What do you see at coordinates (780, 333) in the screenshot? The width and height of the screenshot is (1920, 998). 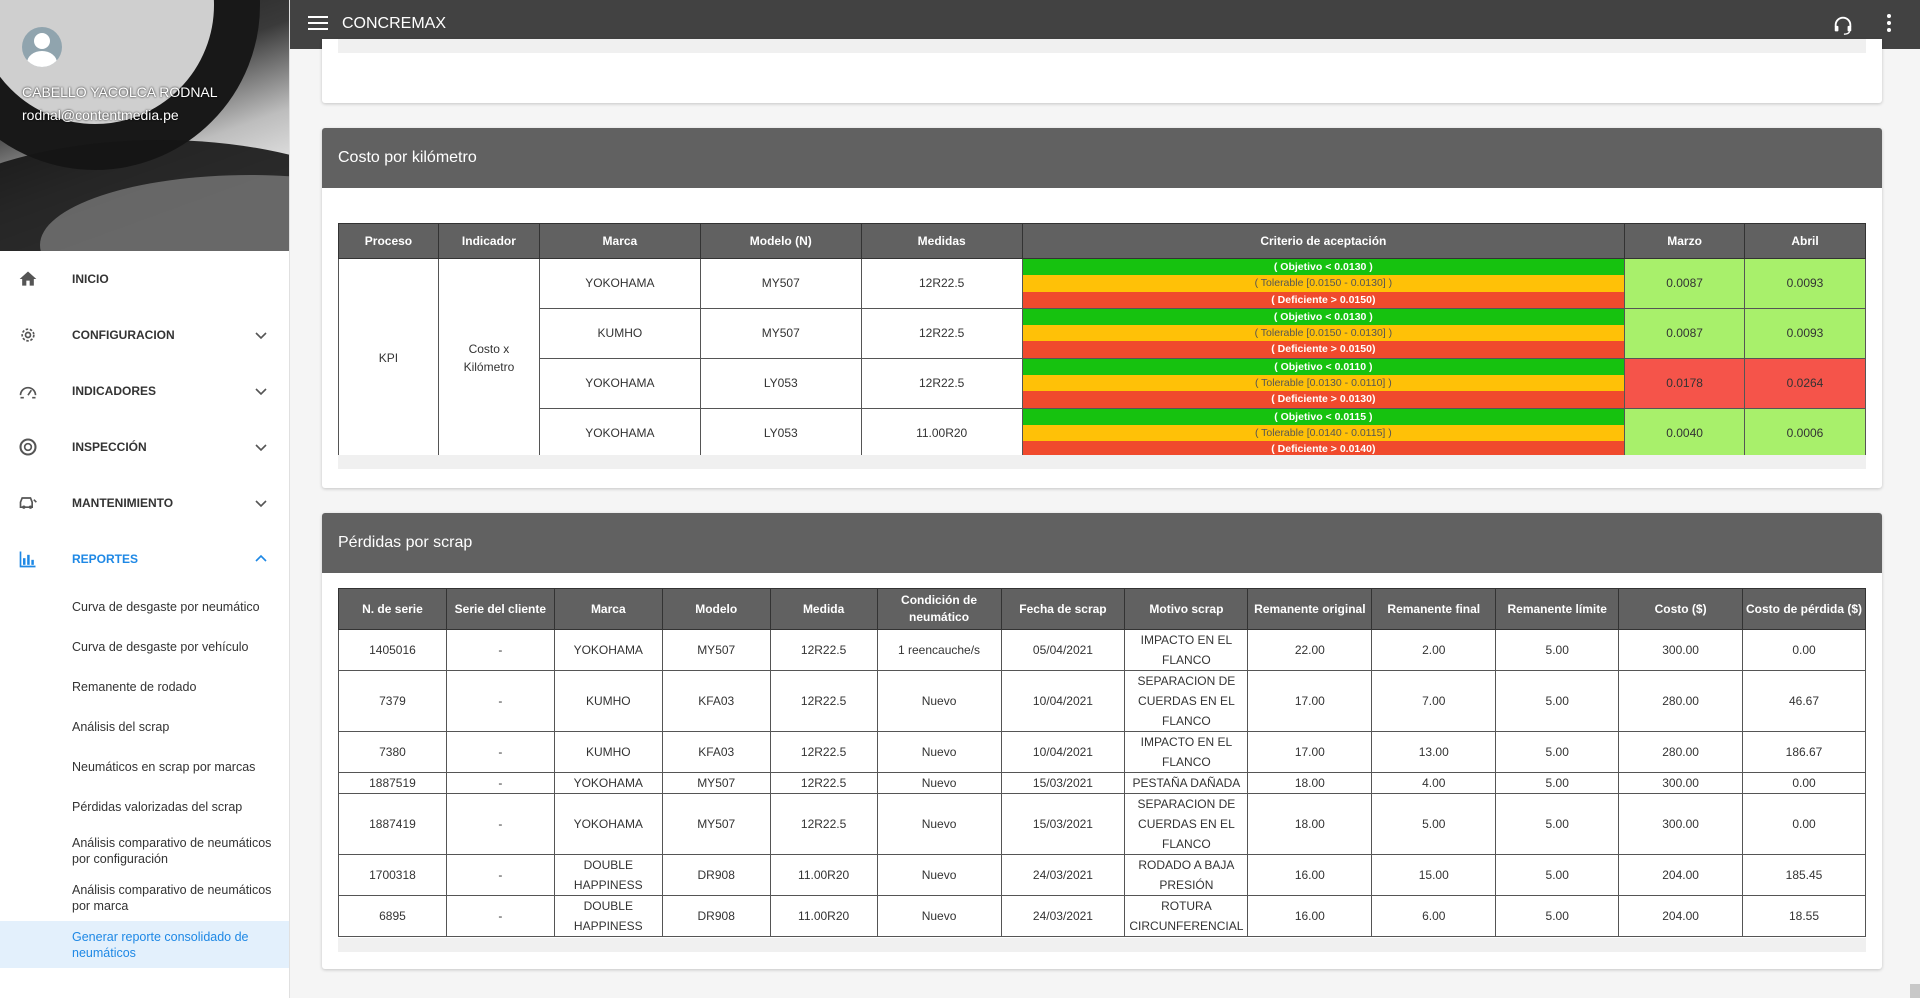 I see `model-cell: MY507` at bounding box center [780, 333].